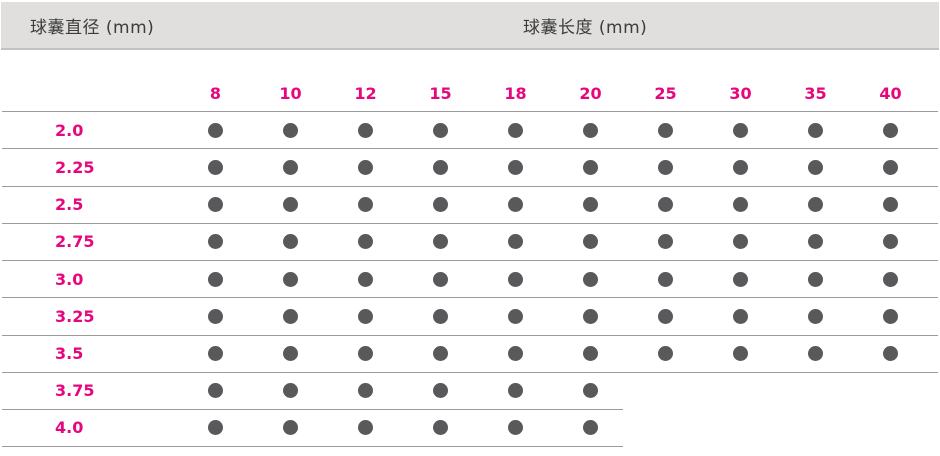 Image resolution: width=940 pixels, height=456 pixels. Describe the element at coordinates (815, 93) in the screenshot. I see `column-header: 35` at that location.